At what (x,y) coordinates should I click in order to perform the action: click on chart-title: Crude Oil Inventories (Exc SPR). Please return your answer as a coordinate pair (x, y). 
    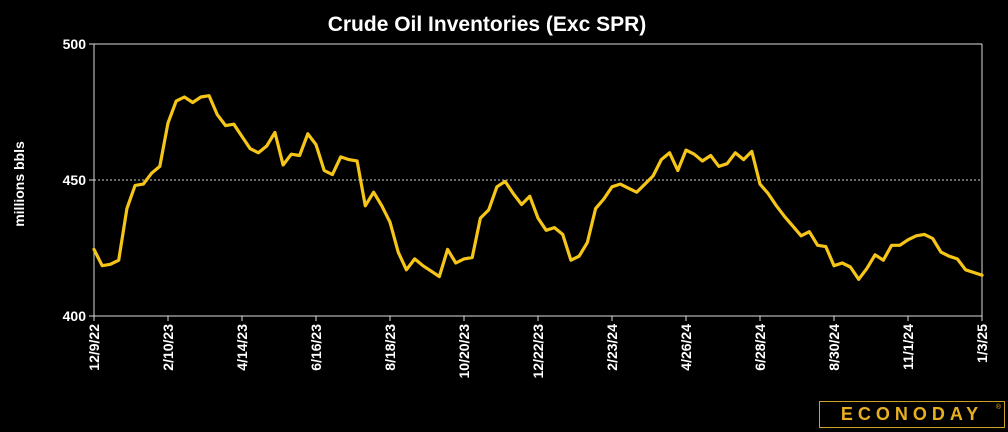
    Looking at the image, I should click on (487, 24).